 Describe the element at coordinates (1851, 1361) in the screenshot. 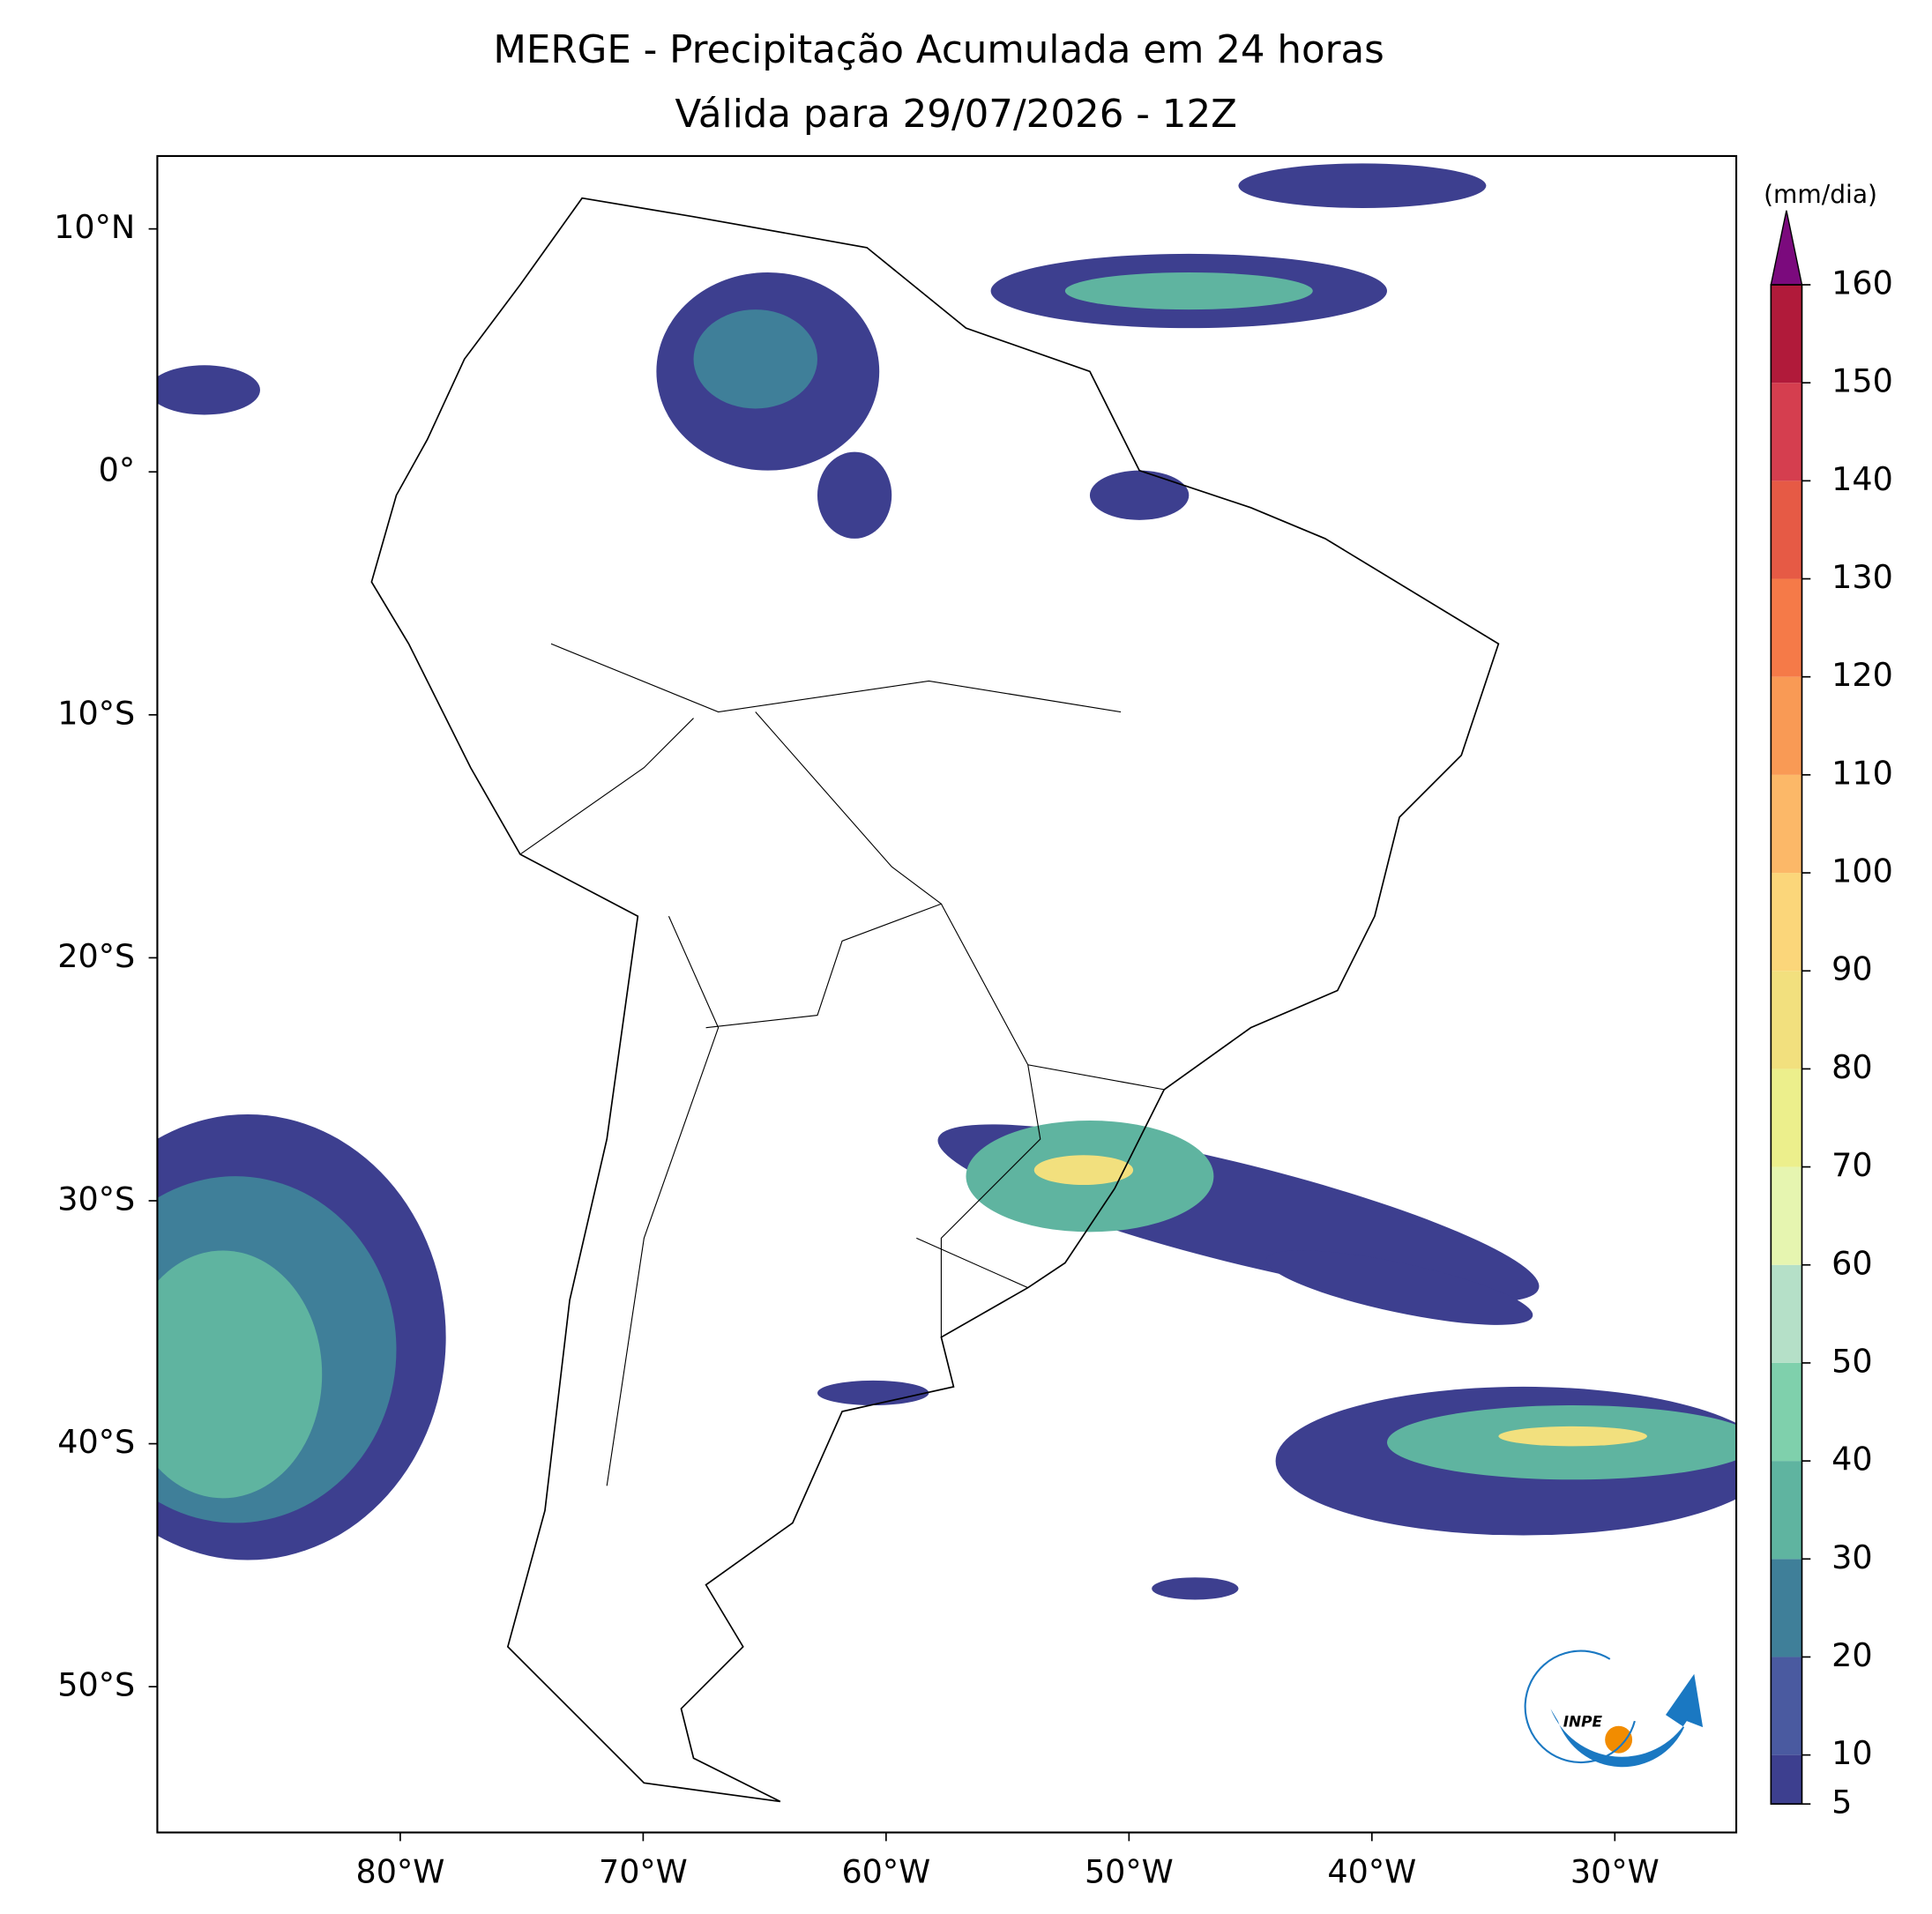

I see `colorbar-tick-label: 50` at that location.